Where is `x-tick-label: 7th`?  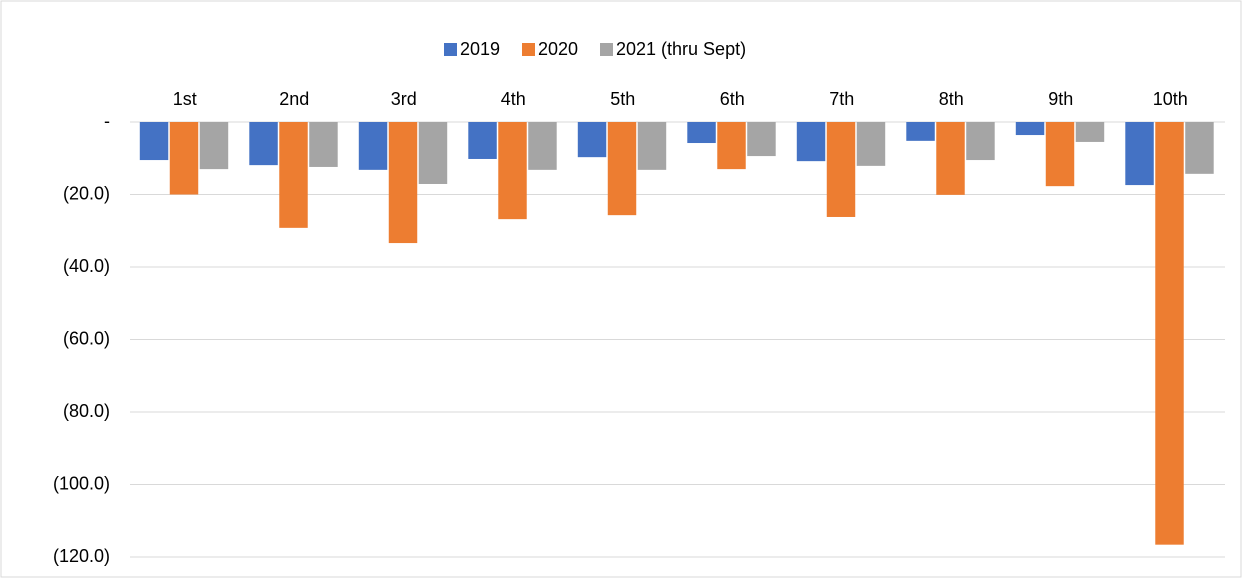
x-tick-label: 7th is located at coordinates (841, 99).